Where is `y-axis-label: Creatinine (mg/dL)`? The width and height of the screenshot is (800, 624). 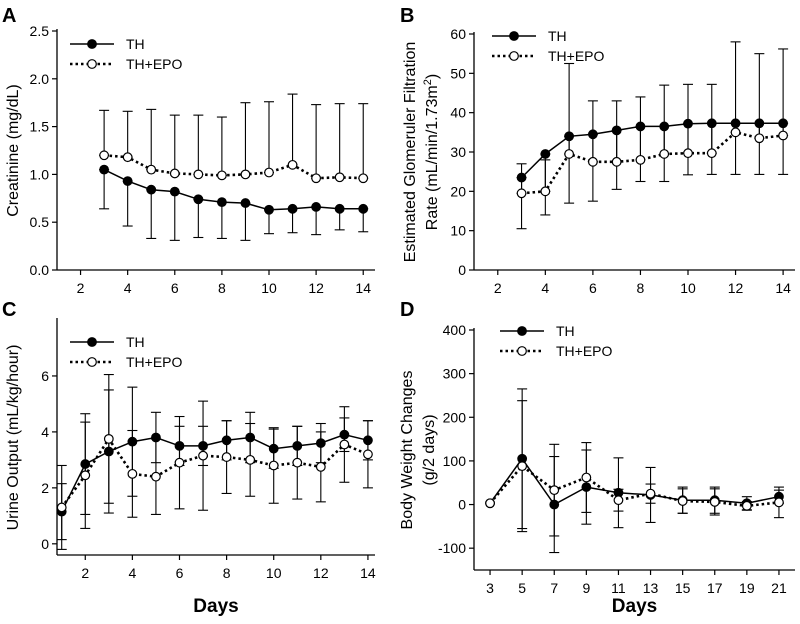
y-axis-label: Creatinine (mg/dL) is located at coordinates (13, 150).